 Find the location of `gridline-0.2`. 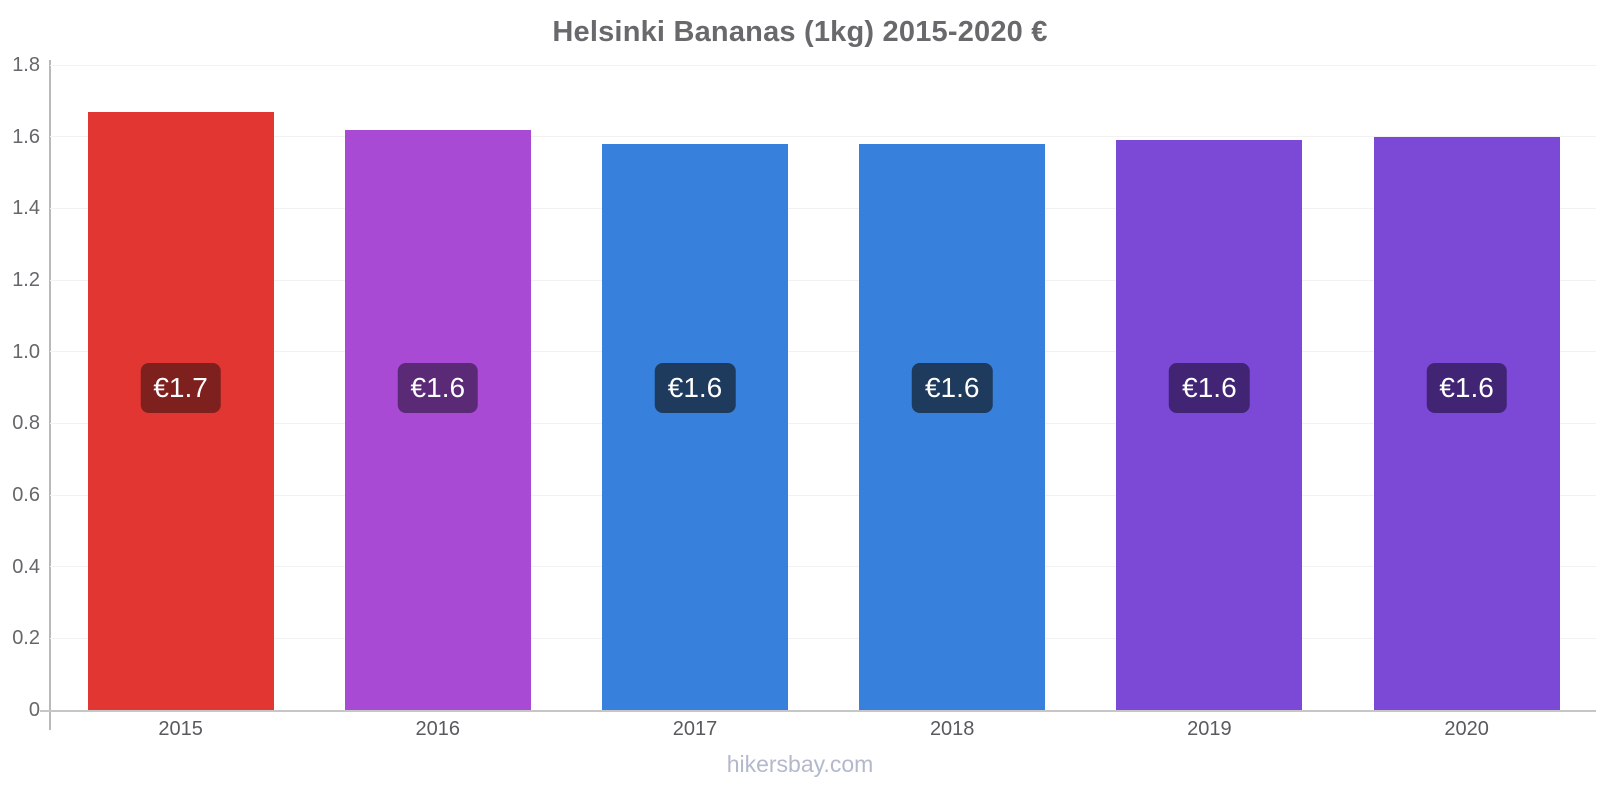

gridline-0.2 is located at coordinates (823, 638).